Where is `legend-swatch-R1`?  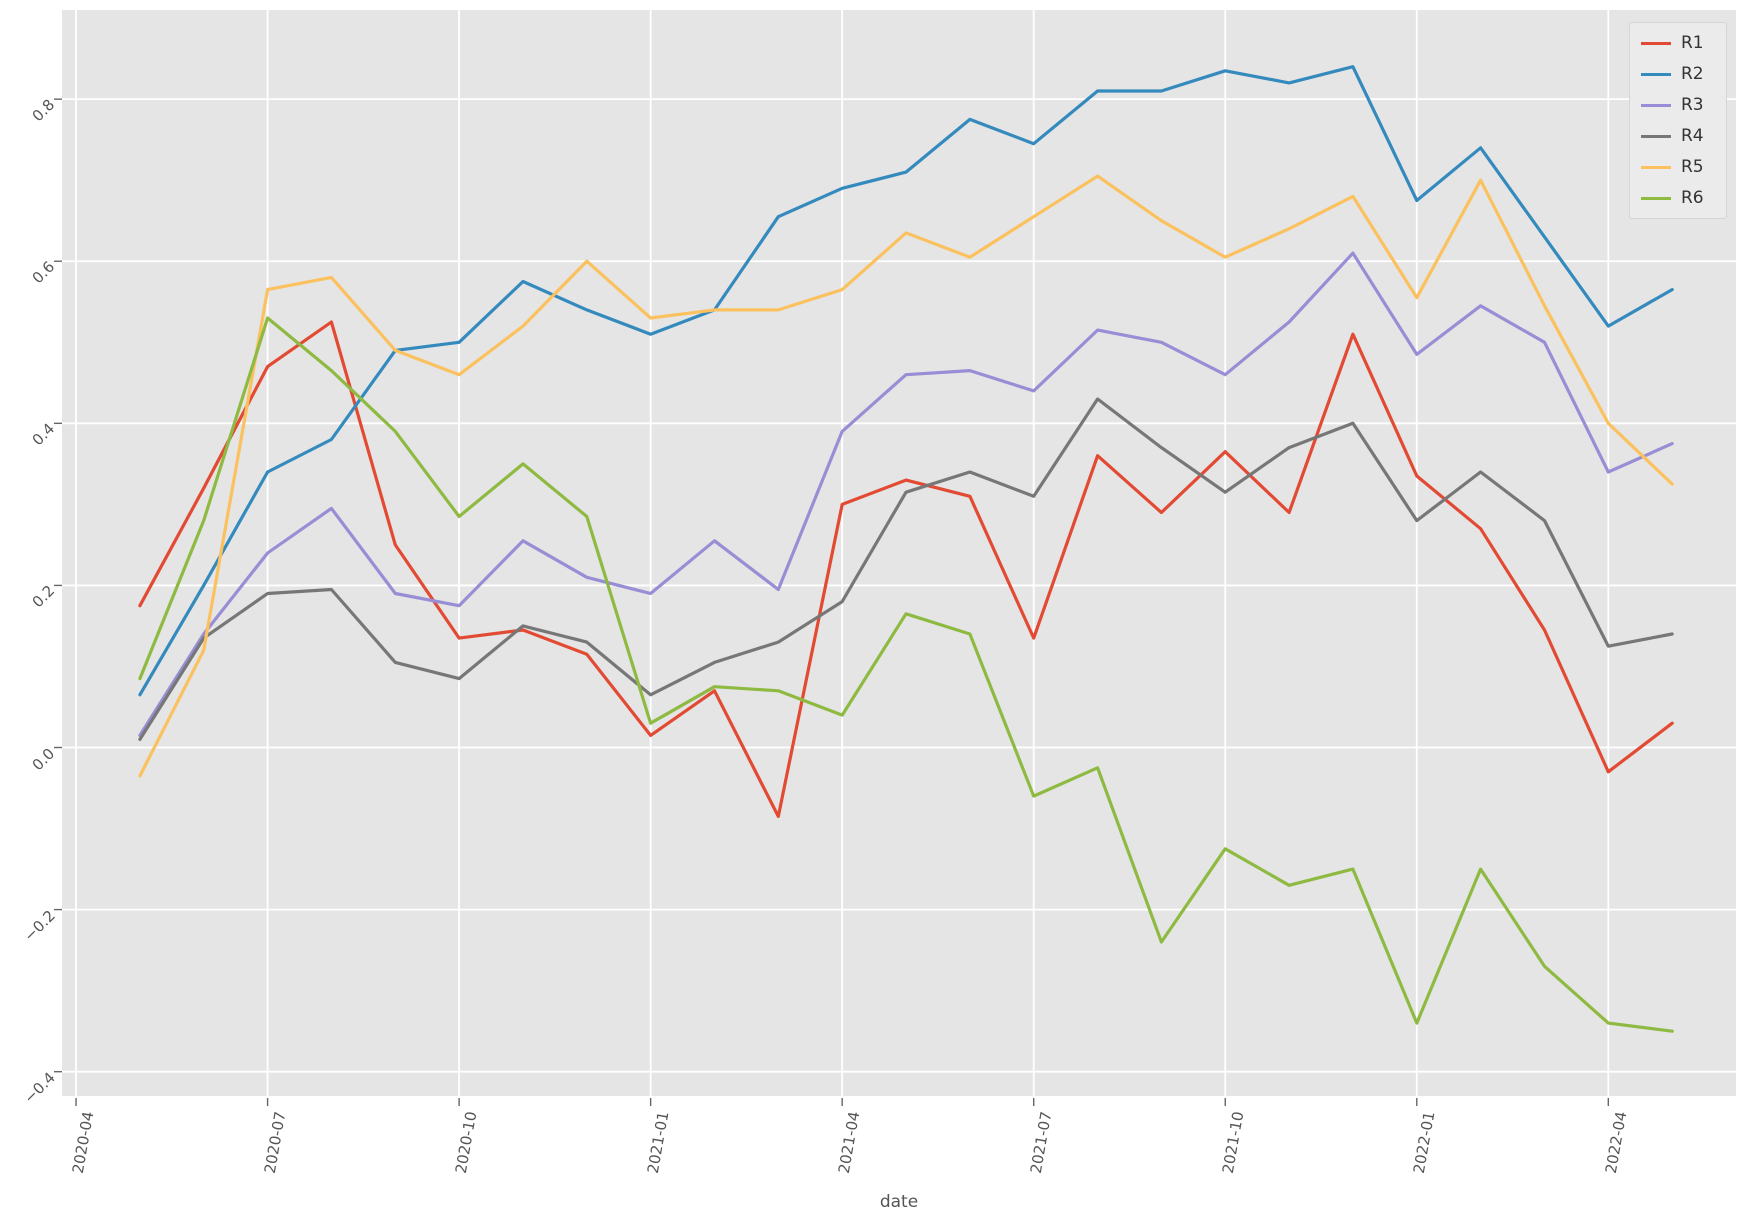
legend-swatch-R1 is located at coordinates (1656, 43).